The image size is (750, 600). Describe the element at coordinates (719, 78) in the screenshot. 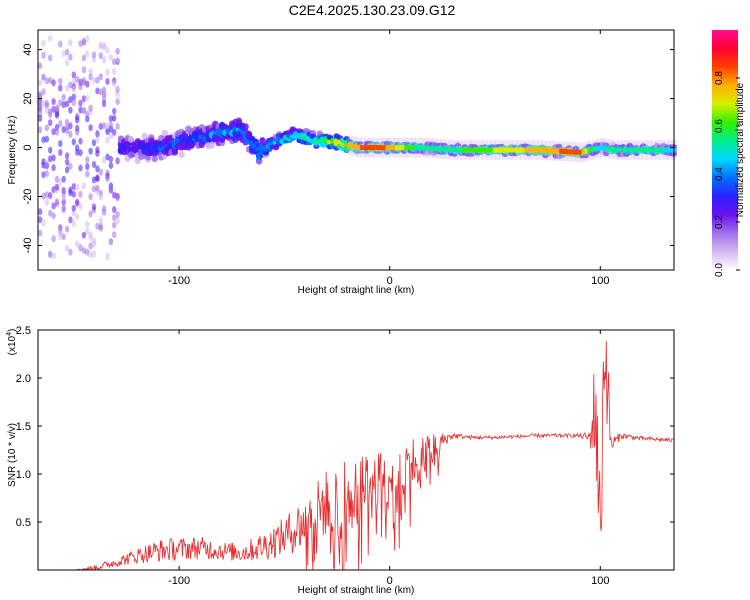

I see `colorbar-tick-label: 0.8` at that location.